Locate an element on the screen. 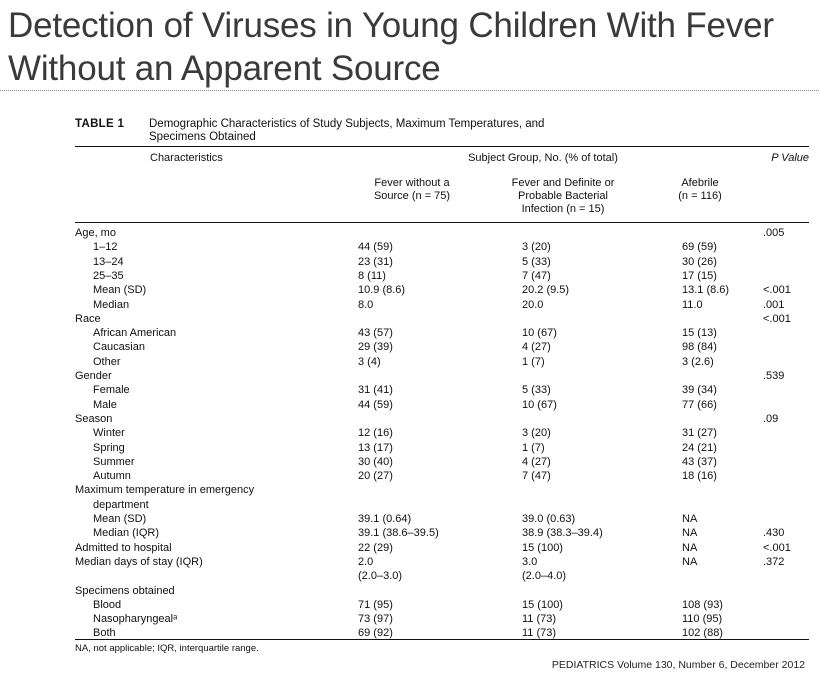  cell-fever-no-source: 71 (95) is located at coordinates (375, 604).